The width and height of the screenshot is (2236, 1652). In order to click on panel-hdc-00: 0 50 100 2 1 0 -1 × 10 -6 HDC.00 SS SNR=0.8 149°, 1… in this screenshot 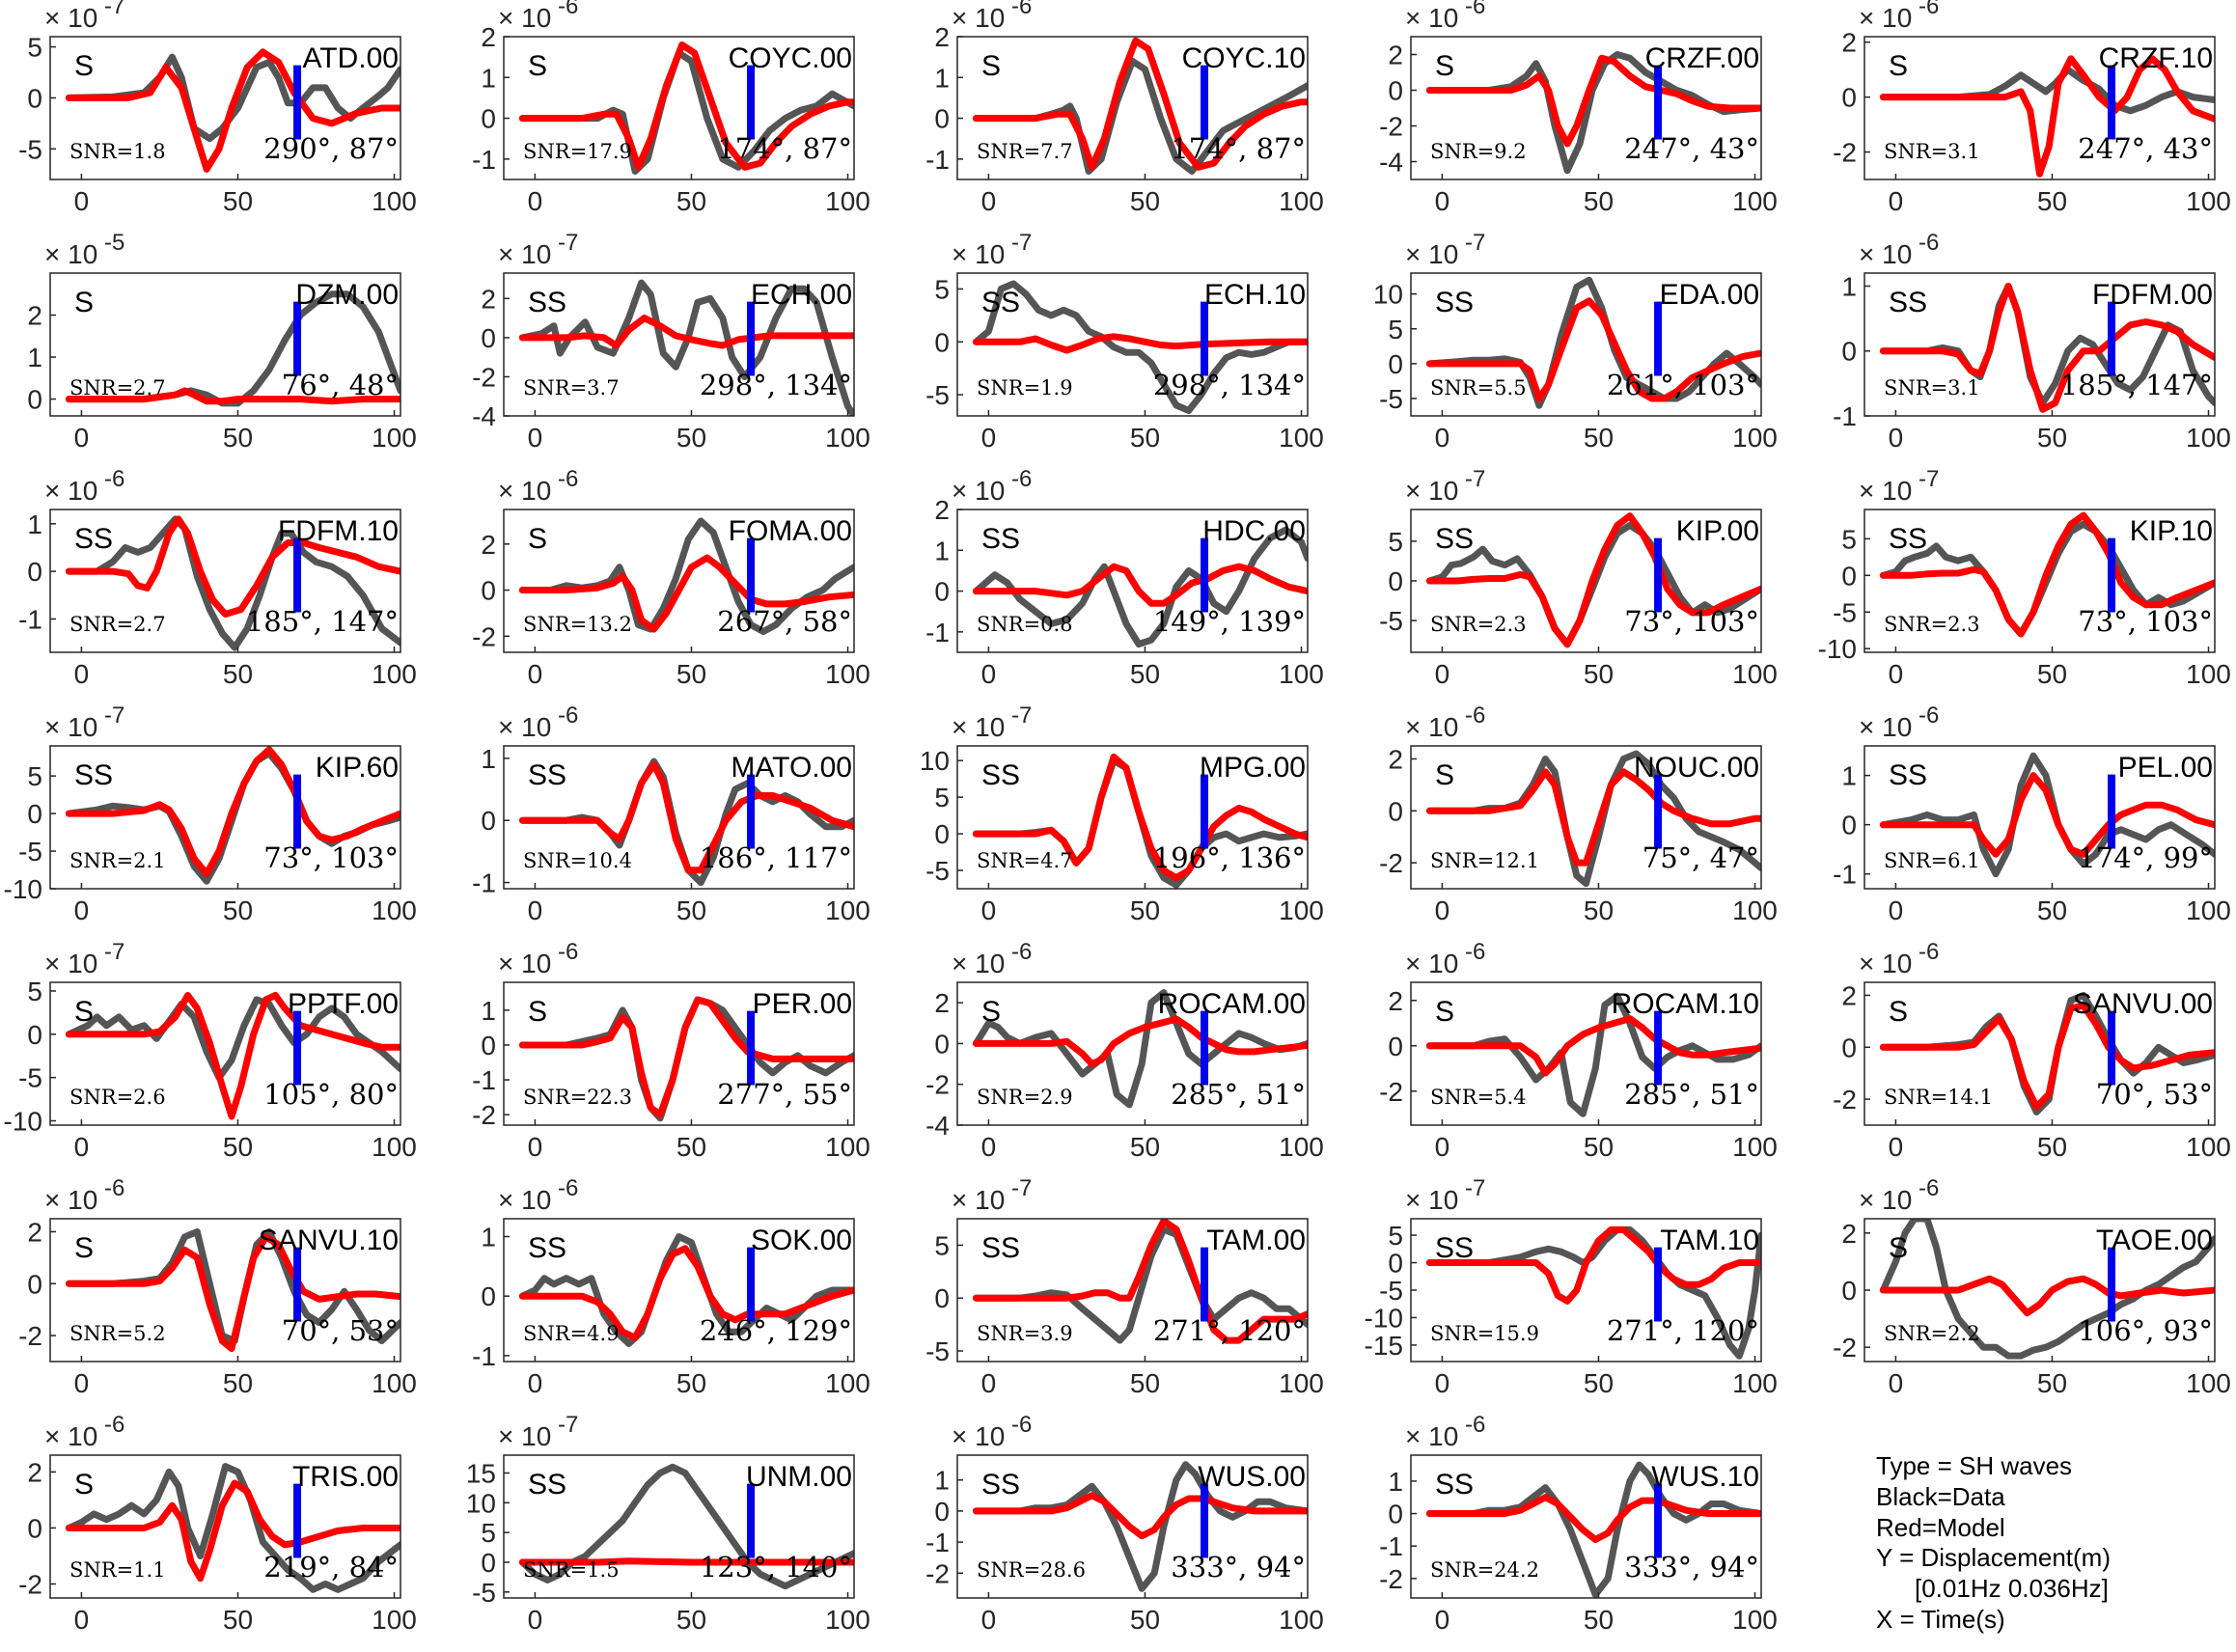, I will do `click(1124, 577)`.